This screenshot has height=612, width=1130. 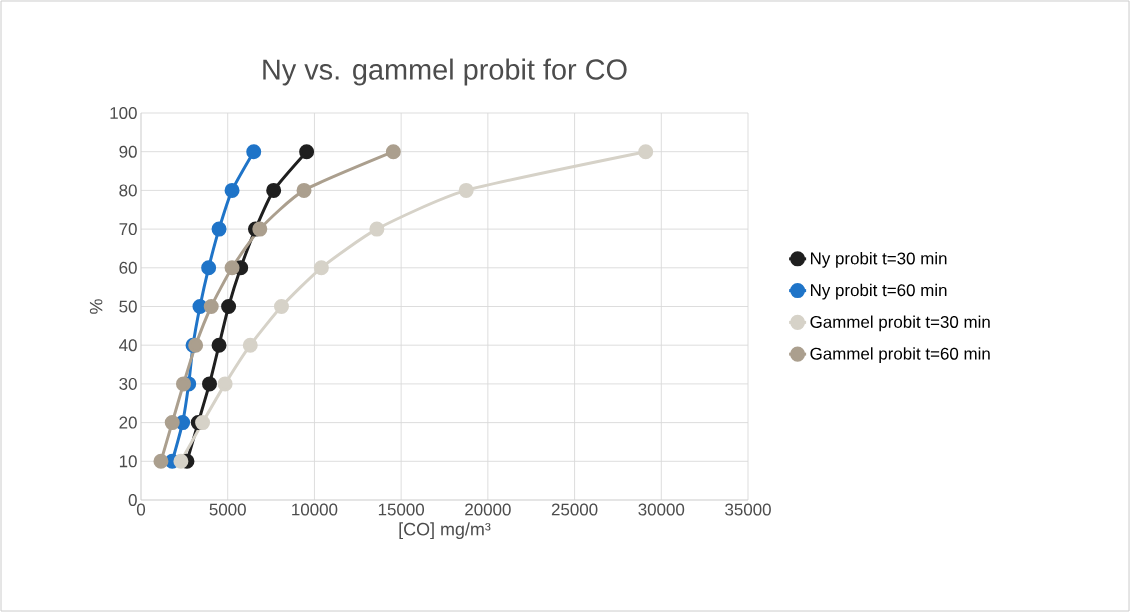 What do you see at coordinates (128, 306) in the screenshot?
I see `y-tick-label: 50` at bounding box center [128, 306].